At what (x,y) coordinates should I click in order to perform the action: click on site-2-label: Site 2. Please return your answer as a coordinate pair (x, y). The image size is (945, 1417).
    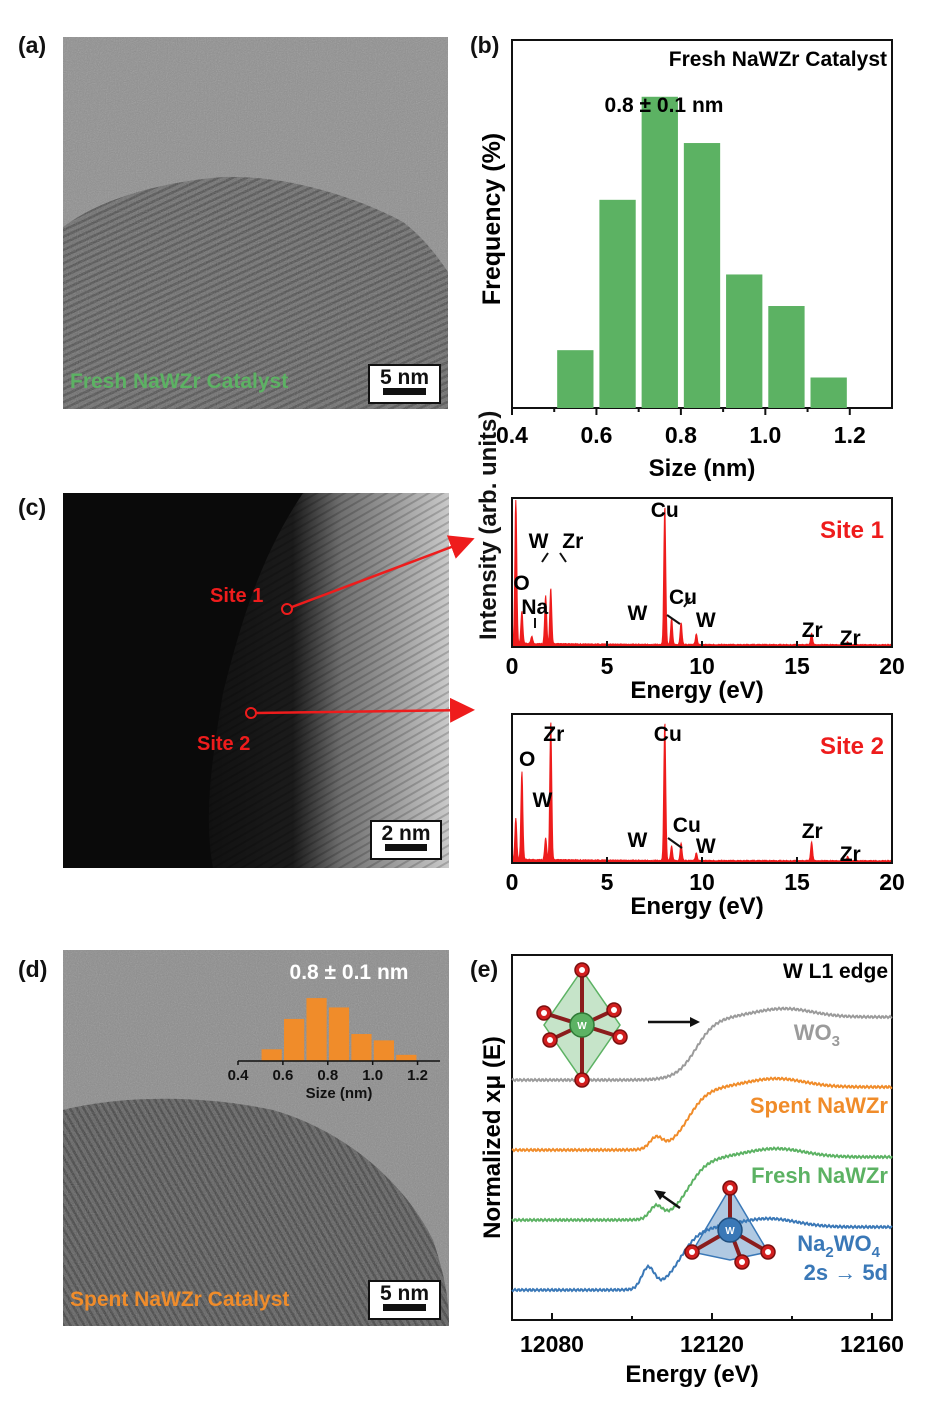
    Looking at the image, I should click on (224, 744).